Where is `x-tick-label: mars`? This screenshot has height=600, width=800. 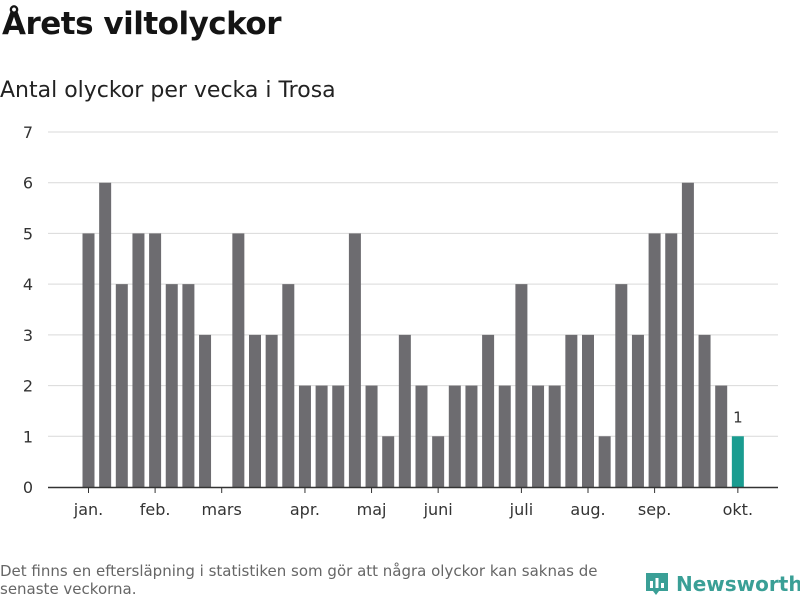
x-tick-label: mars is located at coordinates (222, 509).